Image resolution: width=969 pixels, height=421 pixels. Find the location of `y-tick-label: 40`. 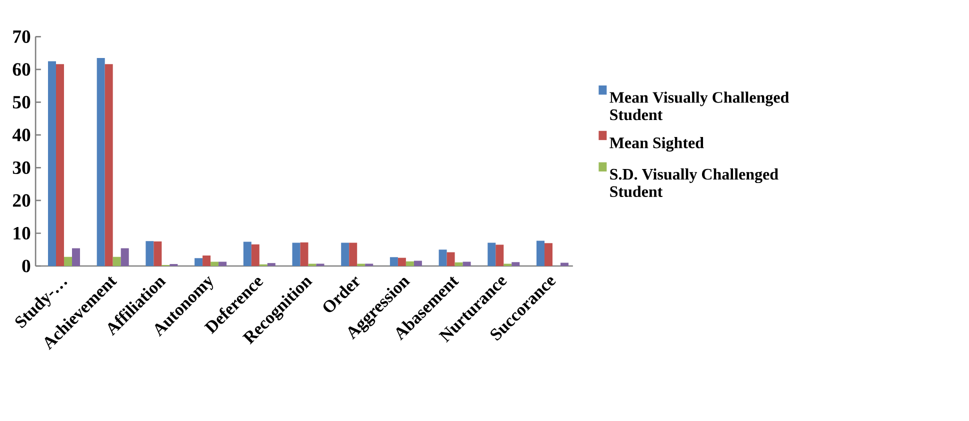

y-tick-label: 40 is located at coordinates (21, 135).